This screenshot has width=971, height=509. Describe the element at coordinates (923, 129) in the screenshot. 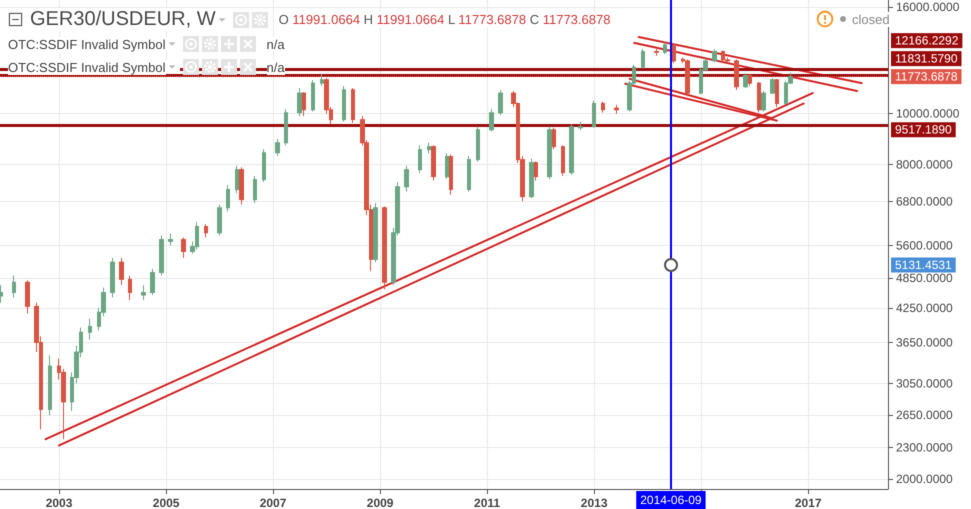

I see `ref-line-label: 9517.1890` at that location.